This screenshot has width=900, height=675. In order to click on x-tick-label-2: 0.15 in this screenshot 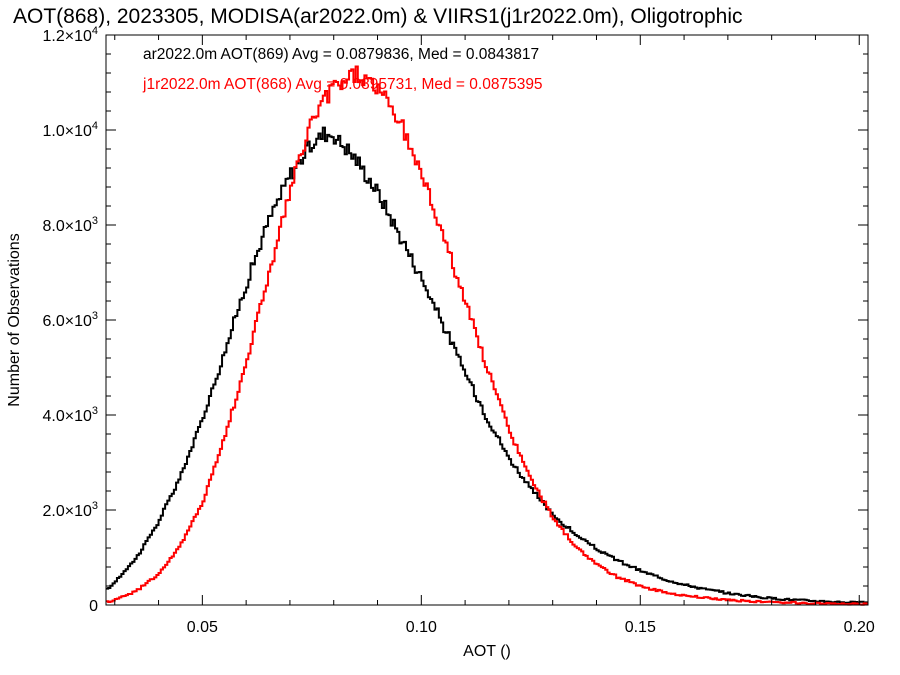, I will do `click(640, 627)`.